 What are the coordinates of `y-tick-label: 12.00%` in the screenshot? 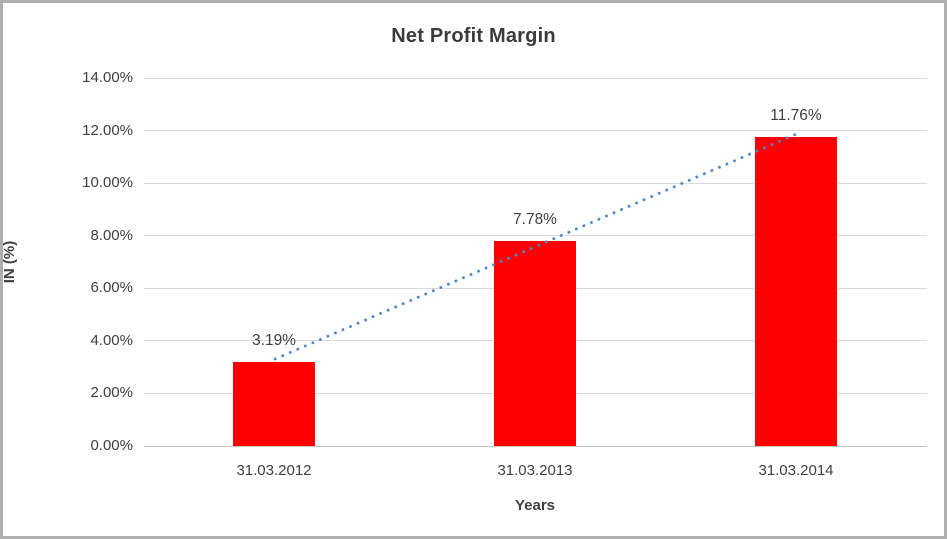 It's located at (107, 130).